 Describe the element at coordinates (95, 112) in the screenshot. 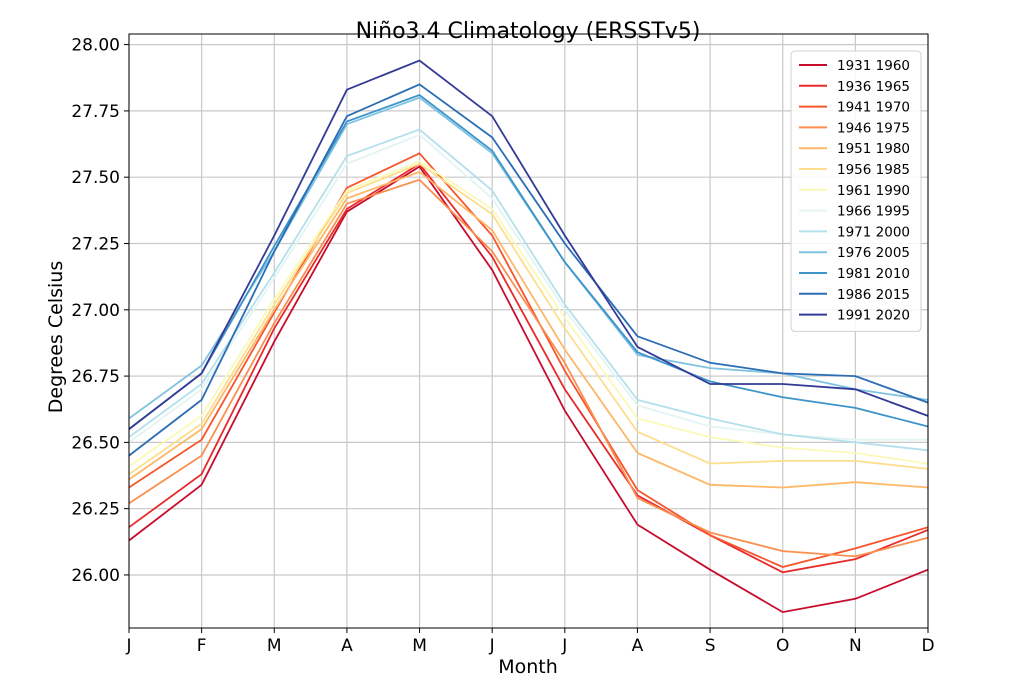

I see `y-tick-label: 27.75` at that location.